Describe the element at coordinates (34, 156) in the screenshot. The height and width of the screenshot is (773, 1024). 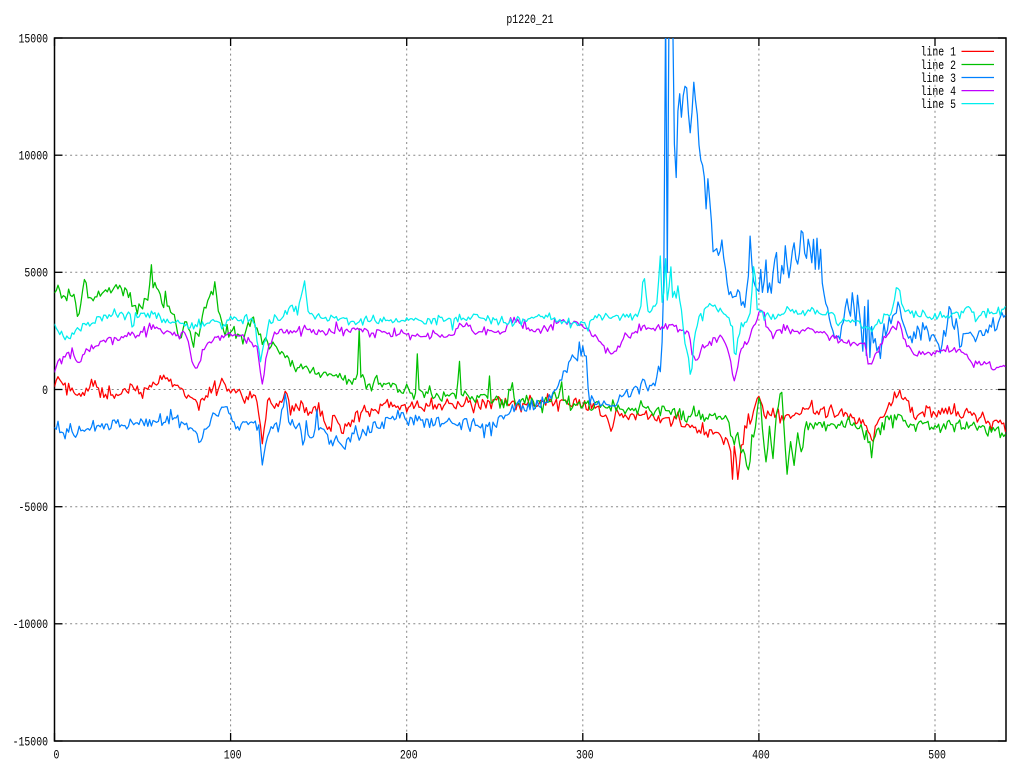
I see `svg-text: 10000` at that location.